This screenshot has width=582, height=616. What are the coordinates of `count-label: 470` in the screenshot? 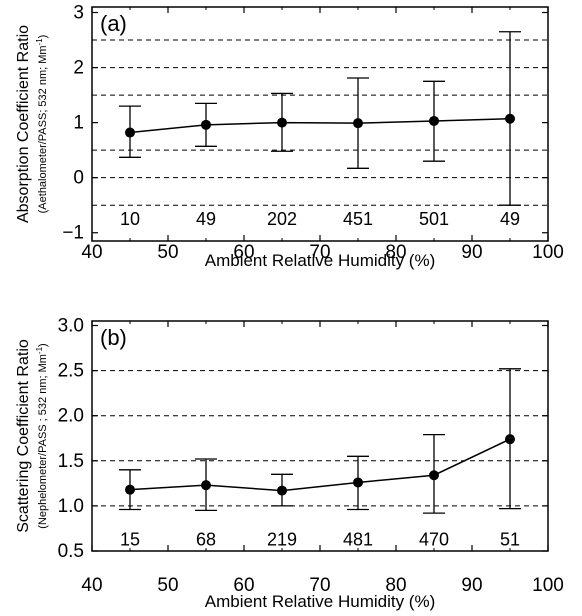 It's located at (434, 539).